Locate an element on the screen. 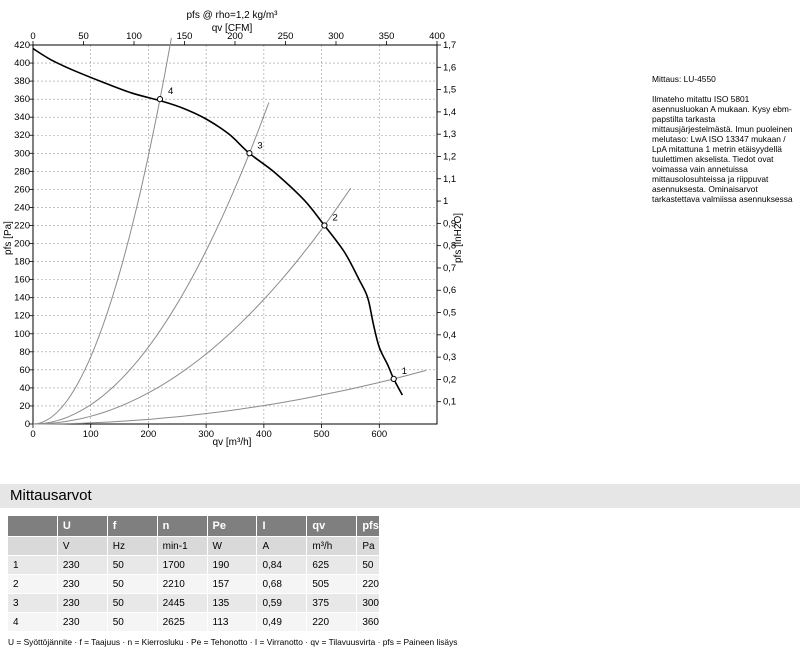  header-cell: f is located at coordinates (132, 526).